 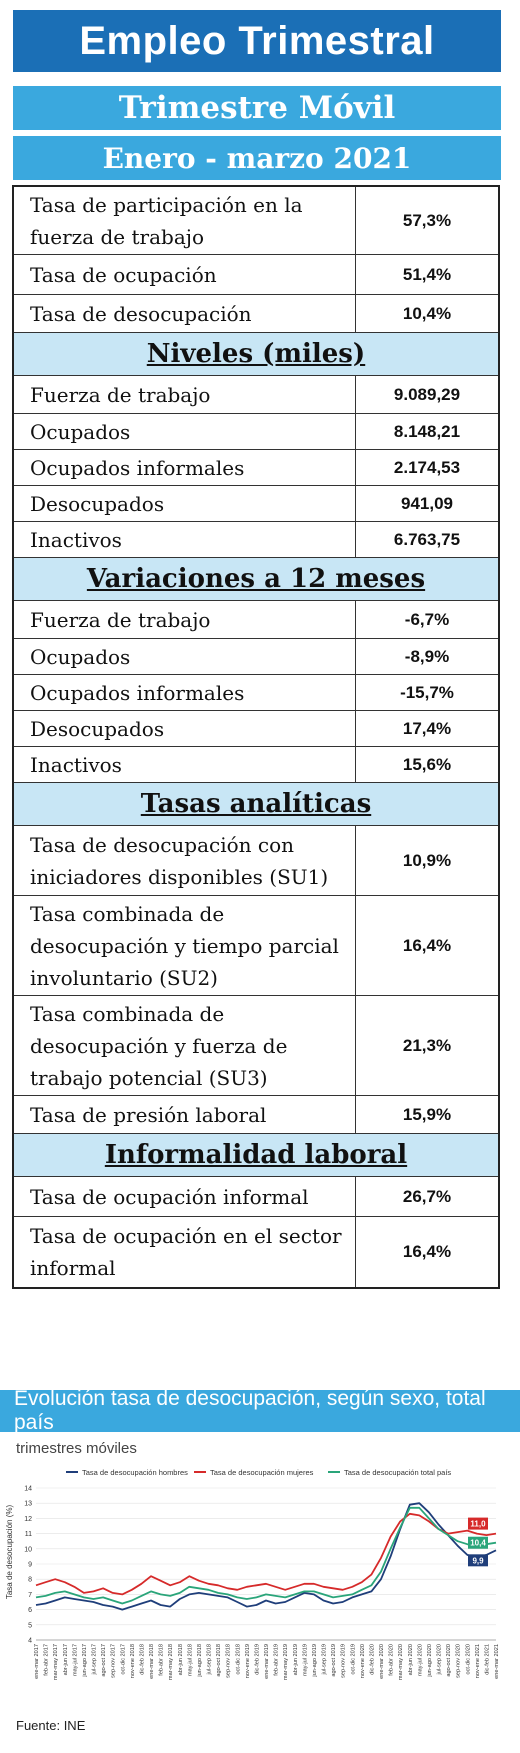 What do you see at coordinates (325, 1659) in the screenshot?
I see `x-tick-label: jul-sep 2019` at bounding box center [325, 1659].